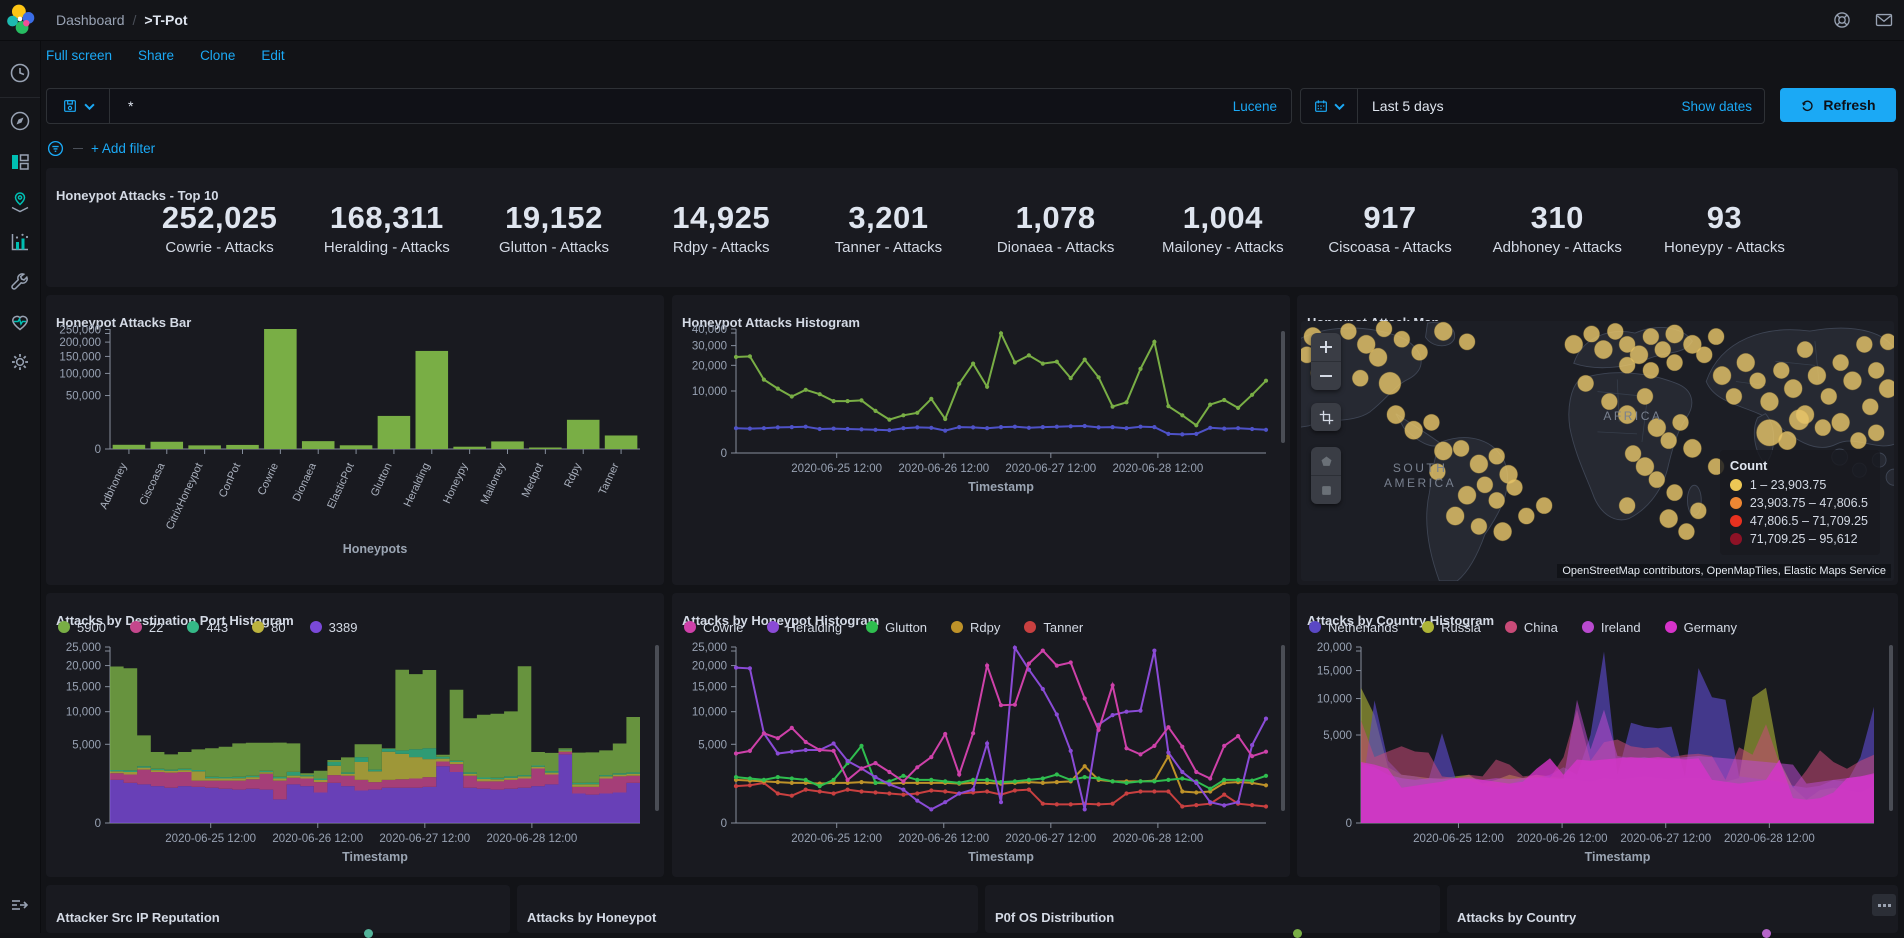 Image resolution: width=1904 pixels, height=938 pixels. Describe the element at coordinates (218, 55) in the screenshot. I see `clone-button: Clone` at that location.